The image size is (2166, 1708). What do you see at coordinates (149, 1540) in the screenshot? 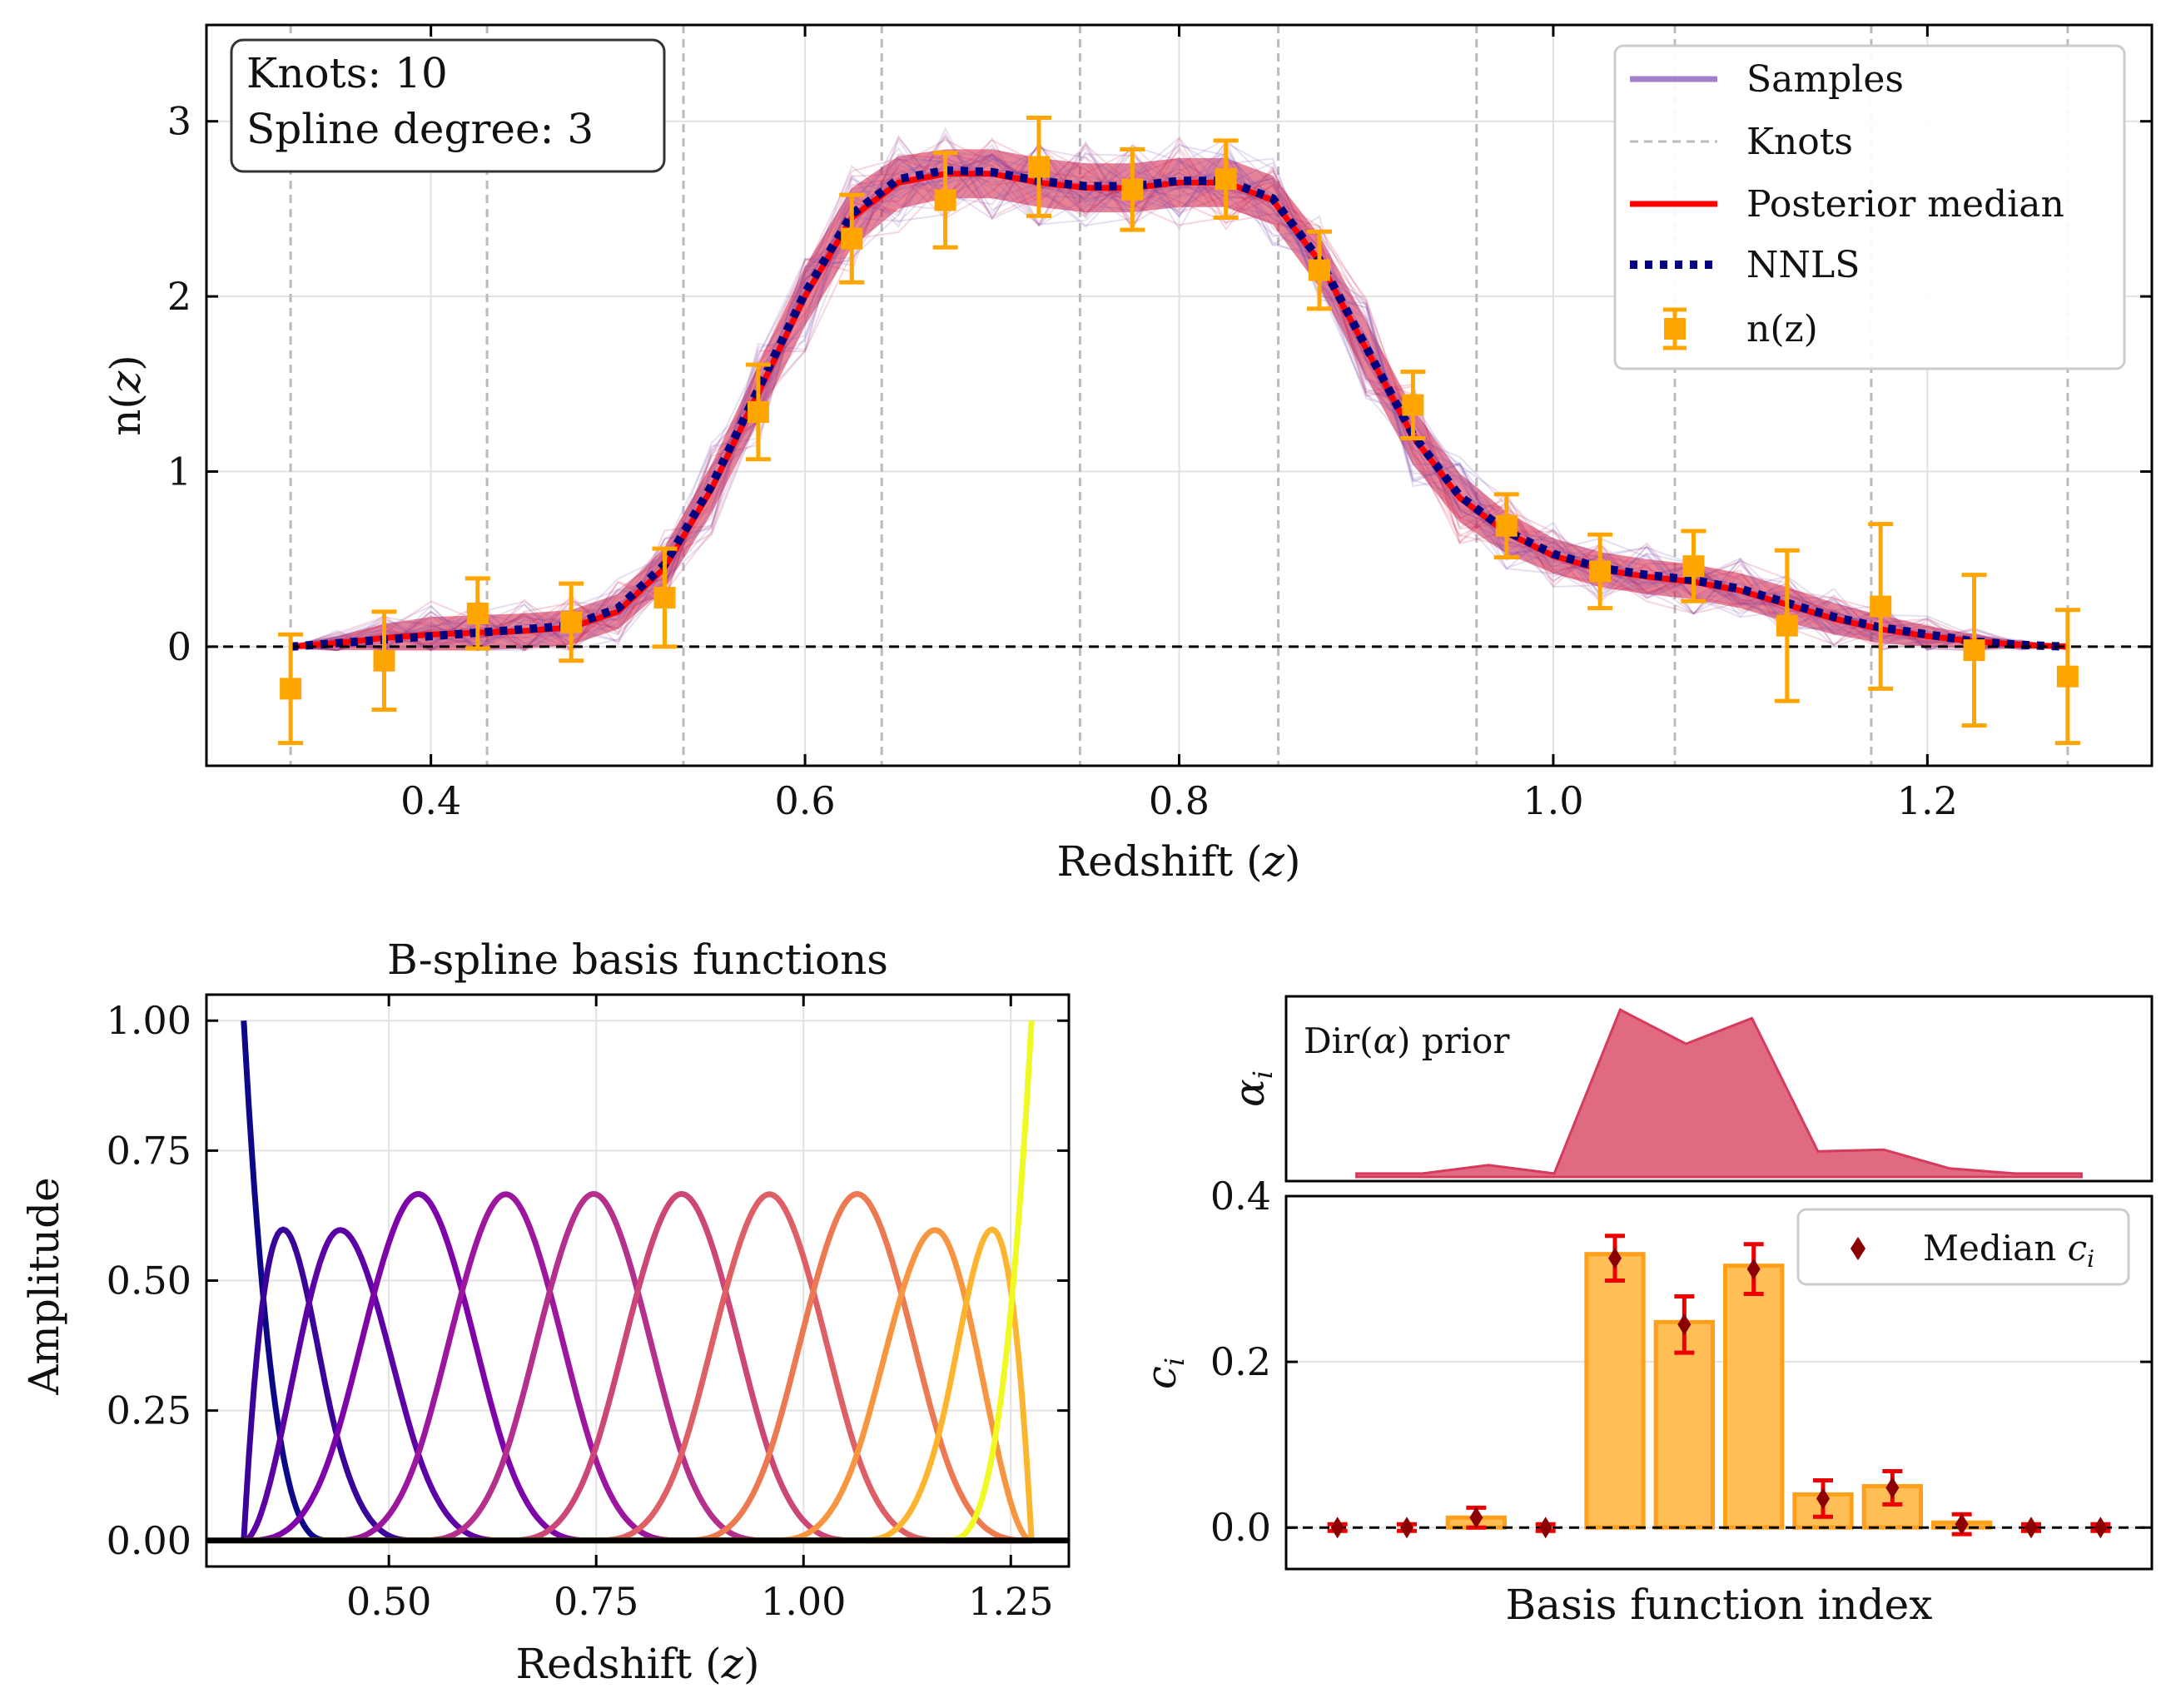
I see `basis-ytick-label: 0.00` at bounding box center [149, 1540].